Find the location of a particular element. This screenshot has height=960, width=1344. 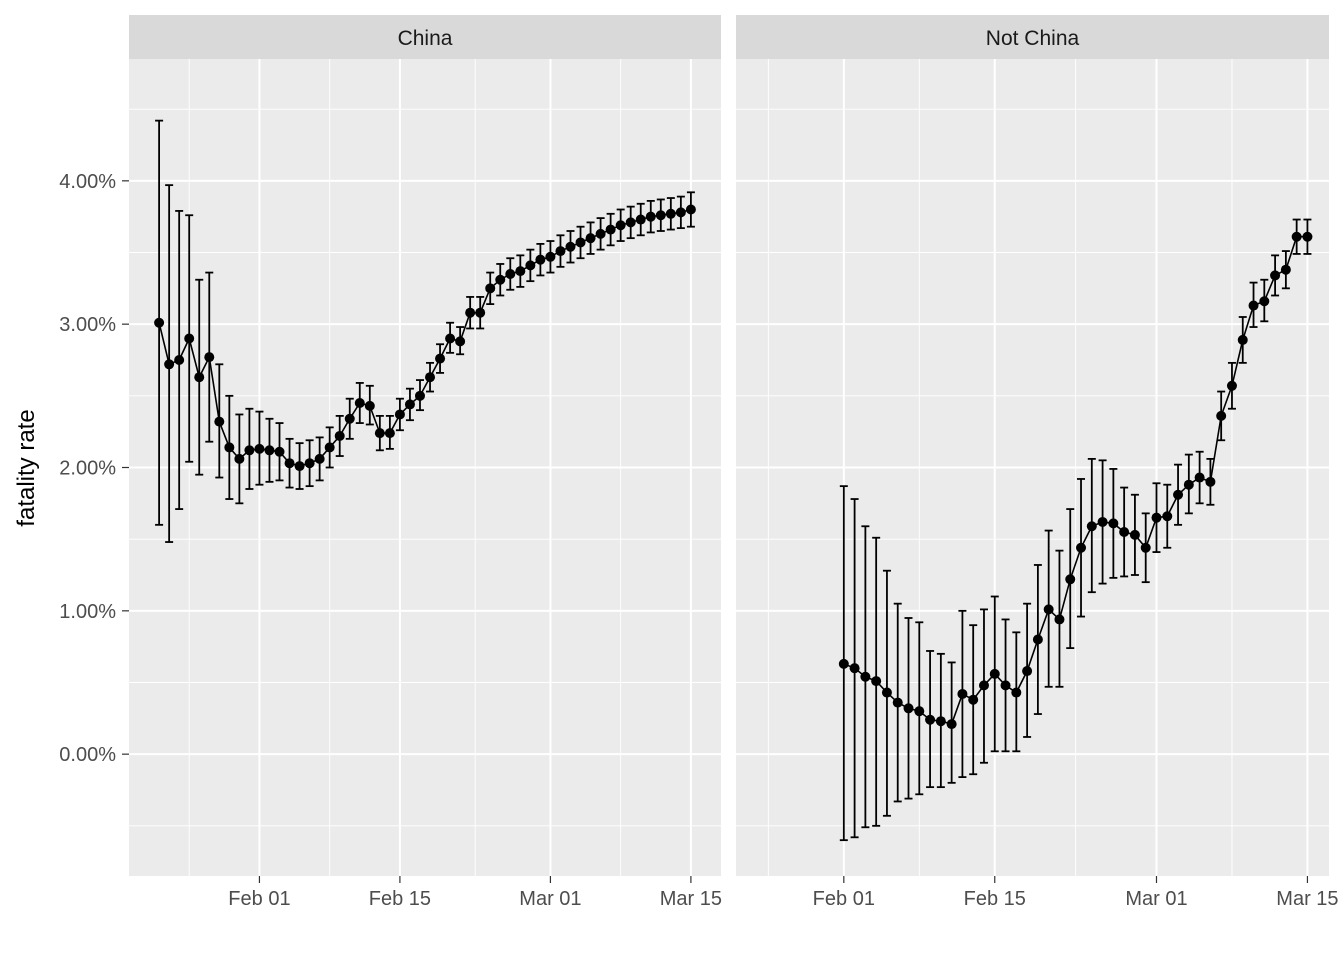

x-tick-label: Mar 15 is located at coordinates (1307, 899).